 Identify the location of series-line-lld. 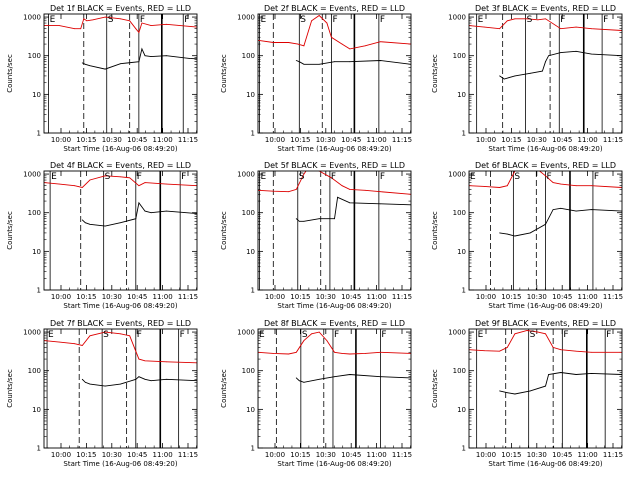
(334, 183).